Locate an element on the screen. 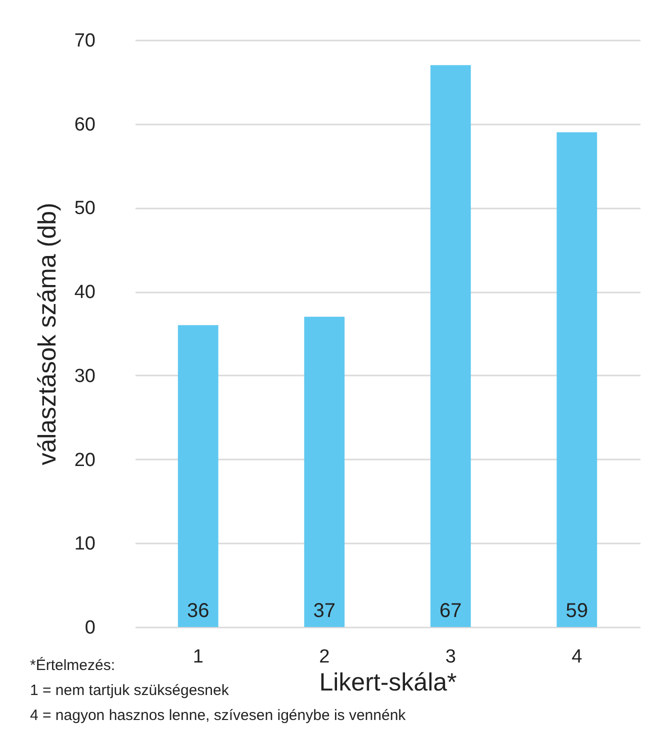  y-axis-title: választások száma (db) is located at coordinates (47, 334).